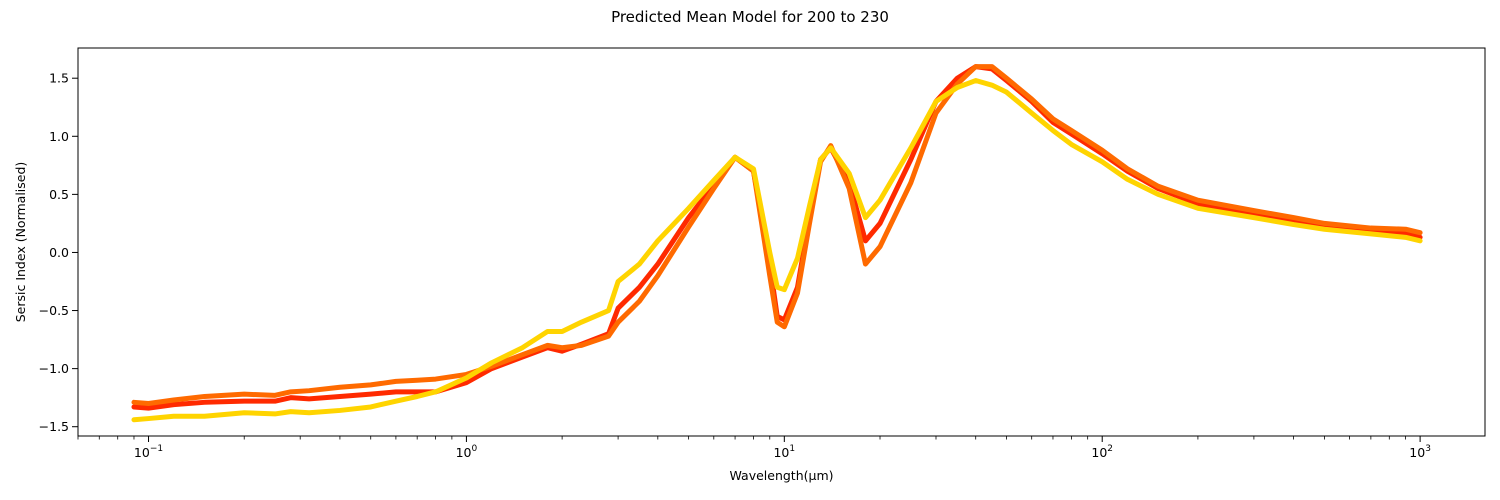  What do you see at coordinates (750, 17) in the screenshot?
I see `chart-title: Predicted Mean Model for 200 to 230` at bounding box center [750, 17].